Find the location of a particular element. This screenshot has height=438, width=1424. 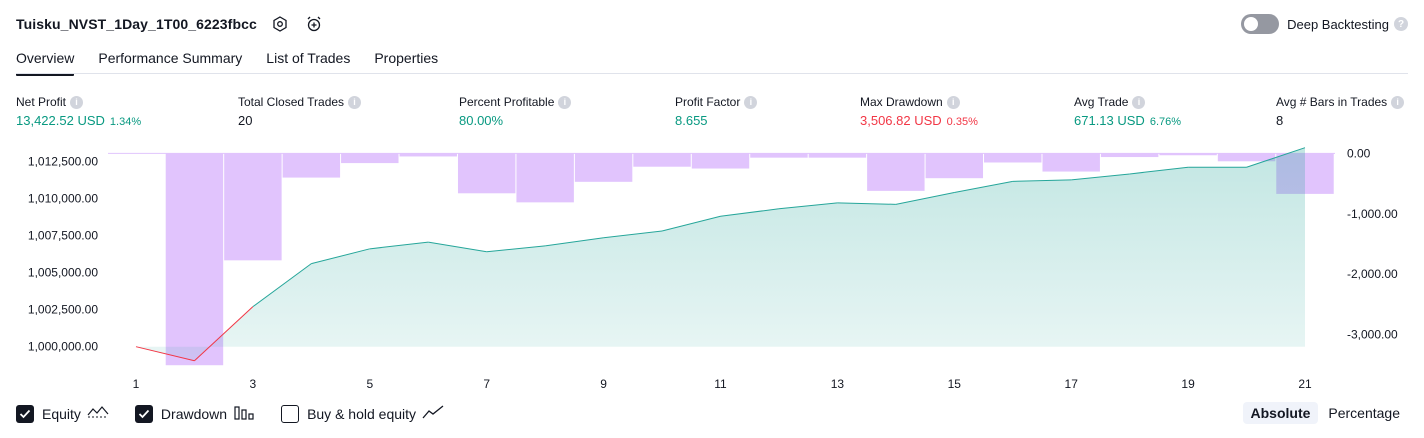

tab-overview: Overview is located at coordinates (45, 62).